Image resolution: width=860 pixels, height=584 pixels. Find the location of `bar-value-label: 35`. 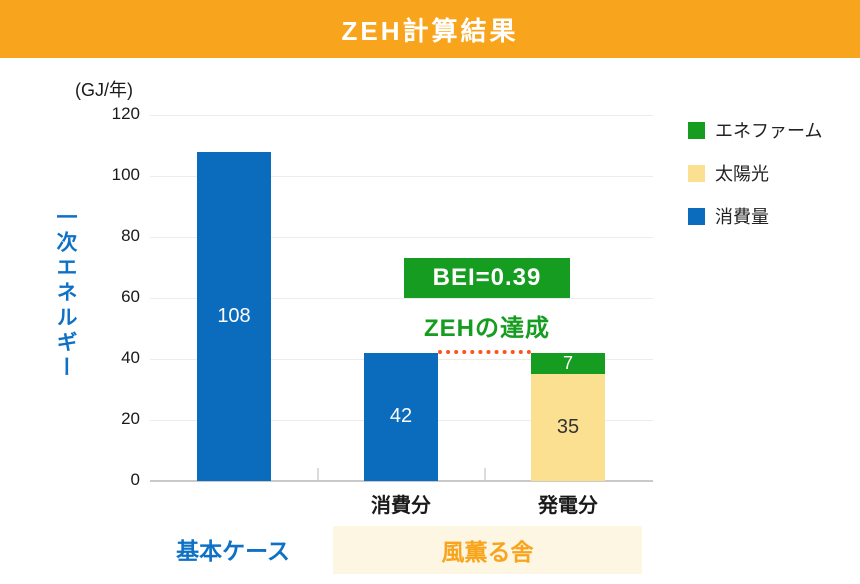

bar-value-label: 35 is located at coordinates (568, 427).